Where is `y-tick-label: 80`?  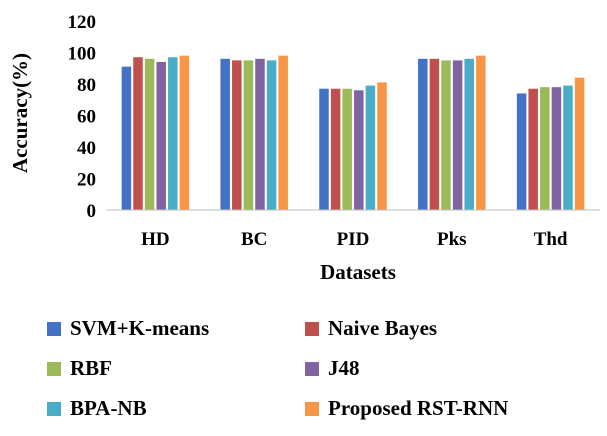 y-tick-label: 80 is located at coordinates (86, 85).